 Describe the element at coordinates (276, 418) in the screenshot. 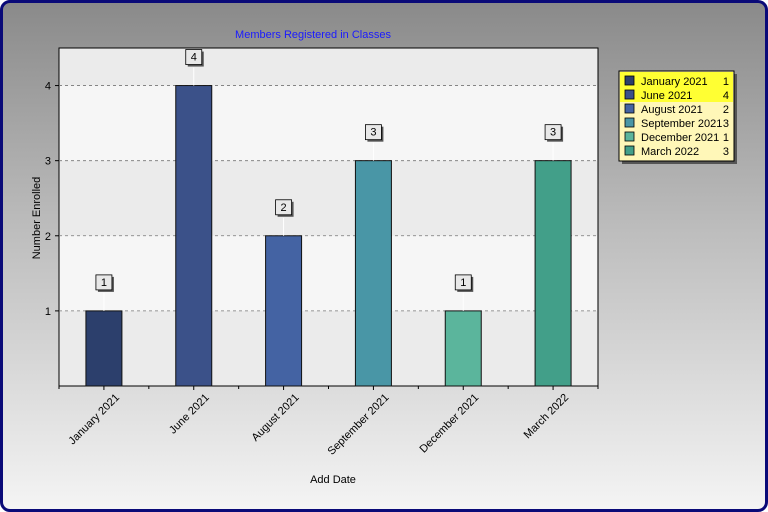

I see `x-tick-label: August 2021` at that location.